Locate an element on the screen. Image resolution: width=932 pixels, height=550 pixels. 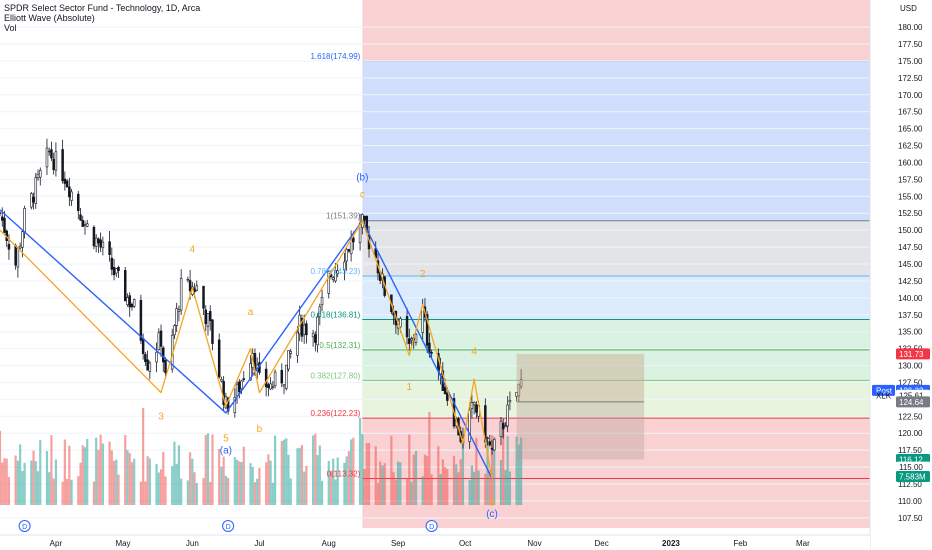
fib-level-label: 0(113.32) is located at coordinates (344, 473).